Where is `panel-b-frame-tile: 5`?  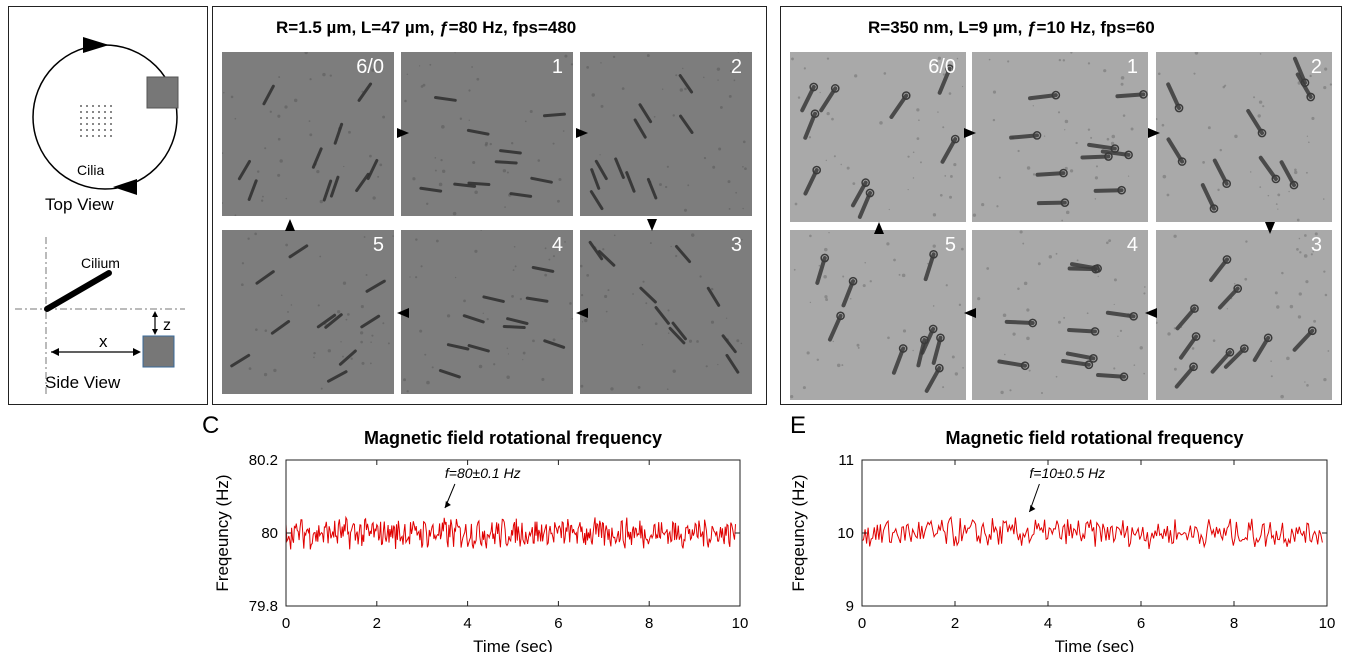 panel-b-frame-tile: 5 is located at coordinates (308, 312).